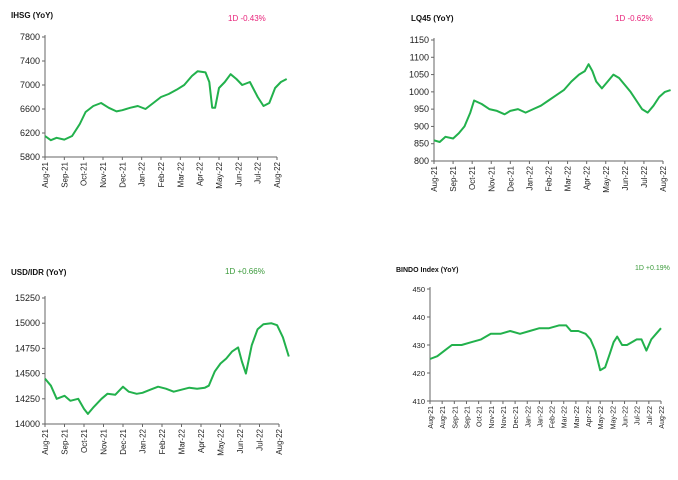 The height and width of the screenshot is (480, 678). Describe the element at coordinates (27, 323) in the screenshot. I see `y-tick-label: 15000` at that location.